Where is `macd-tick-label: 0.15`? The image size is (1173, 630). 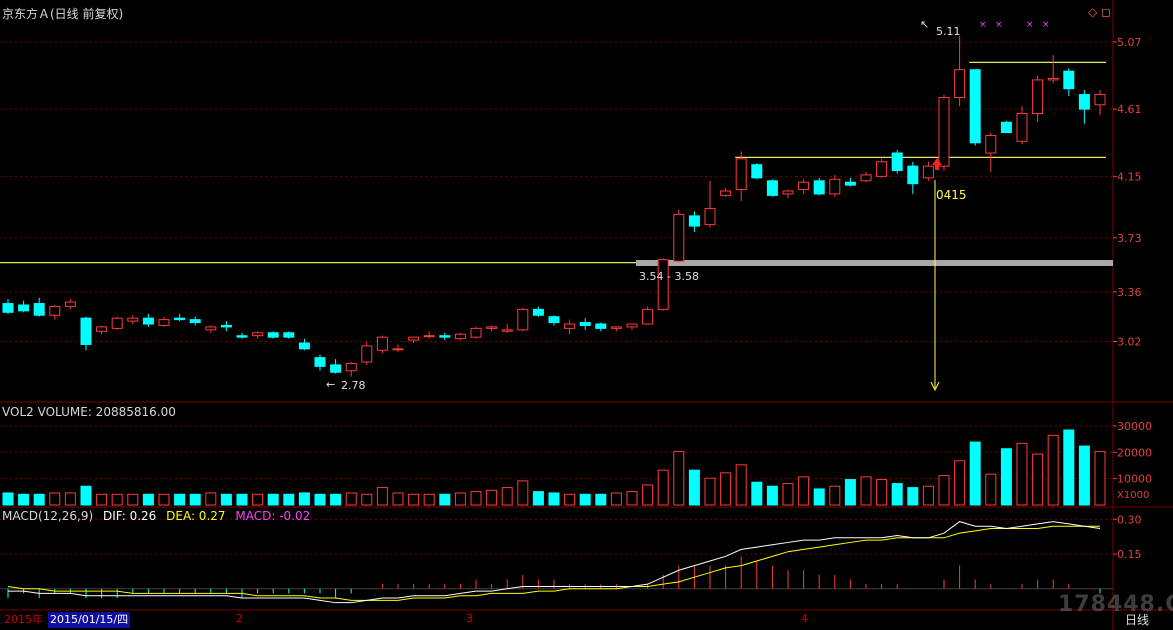 macd-tick-label: 0.15 is located at coordinates (1129, 554).